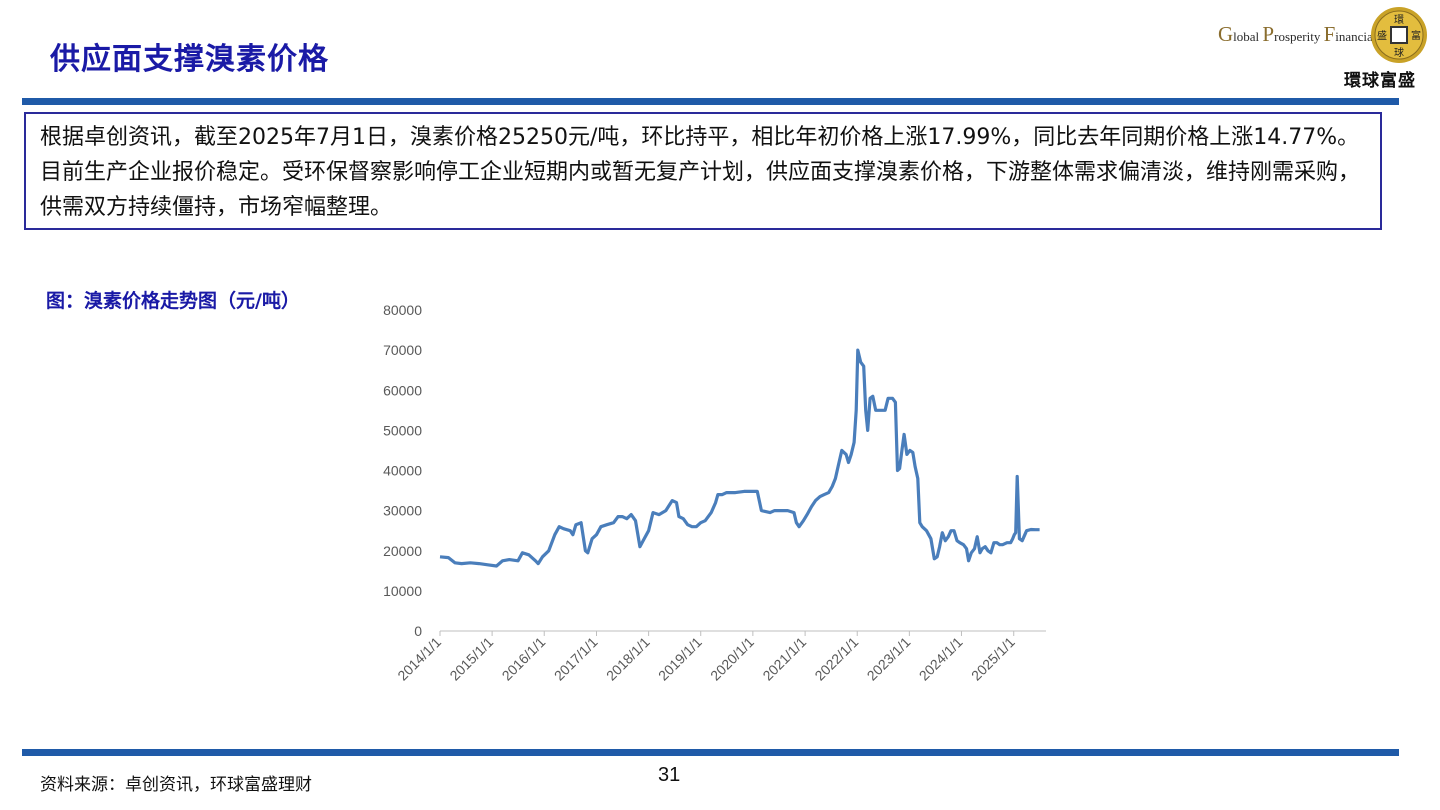 This screenshot has height=810, width=1440. Describe the element at coordinates (176, 785) in the screenshot. I see `source-note: 资料来源：卓创资讯，环球富盛理财` at that location.